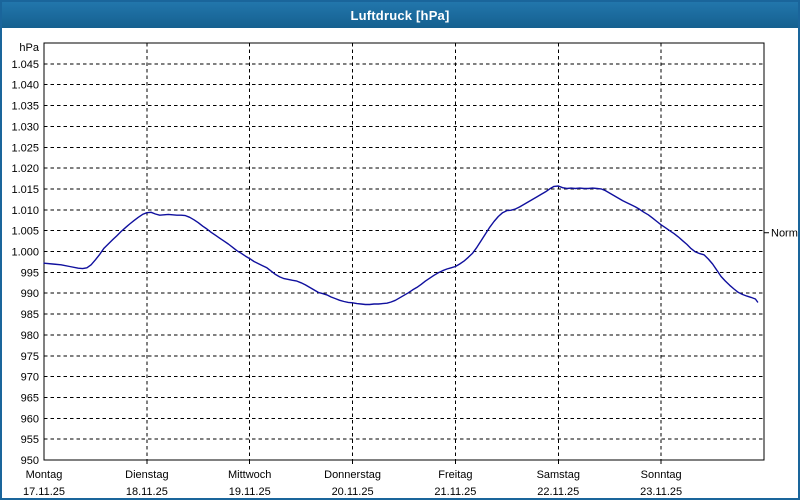 This screenshot has height=500, width=800. I want to click on day-date-label: 20.11.25, so click(353, 492).